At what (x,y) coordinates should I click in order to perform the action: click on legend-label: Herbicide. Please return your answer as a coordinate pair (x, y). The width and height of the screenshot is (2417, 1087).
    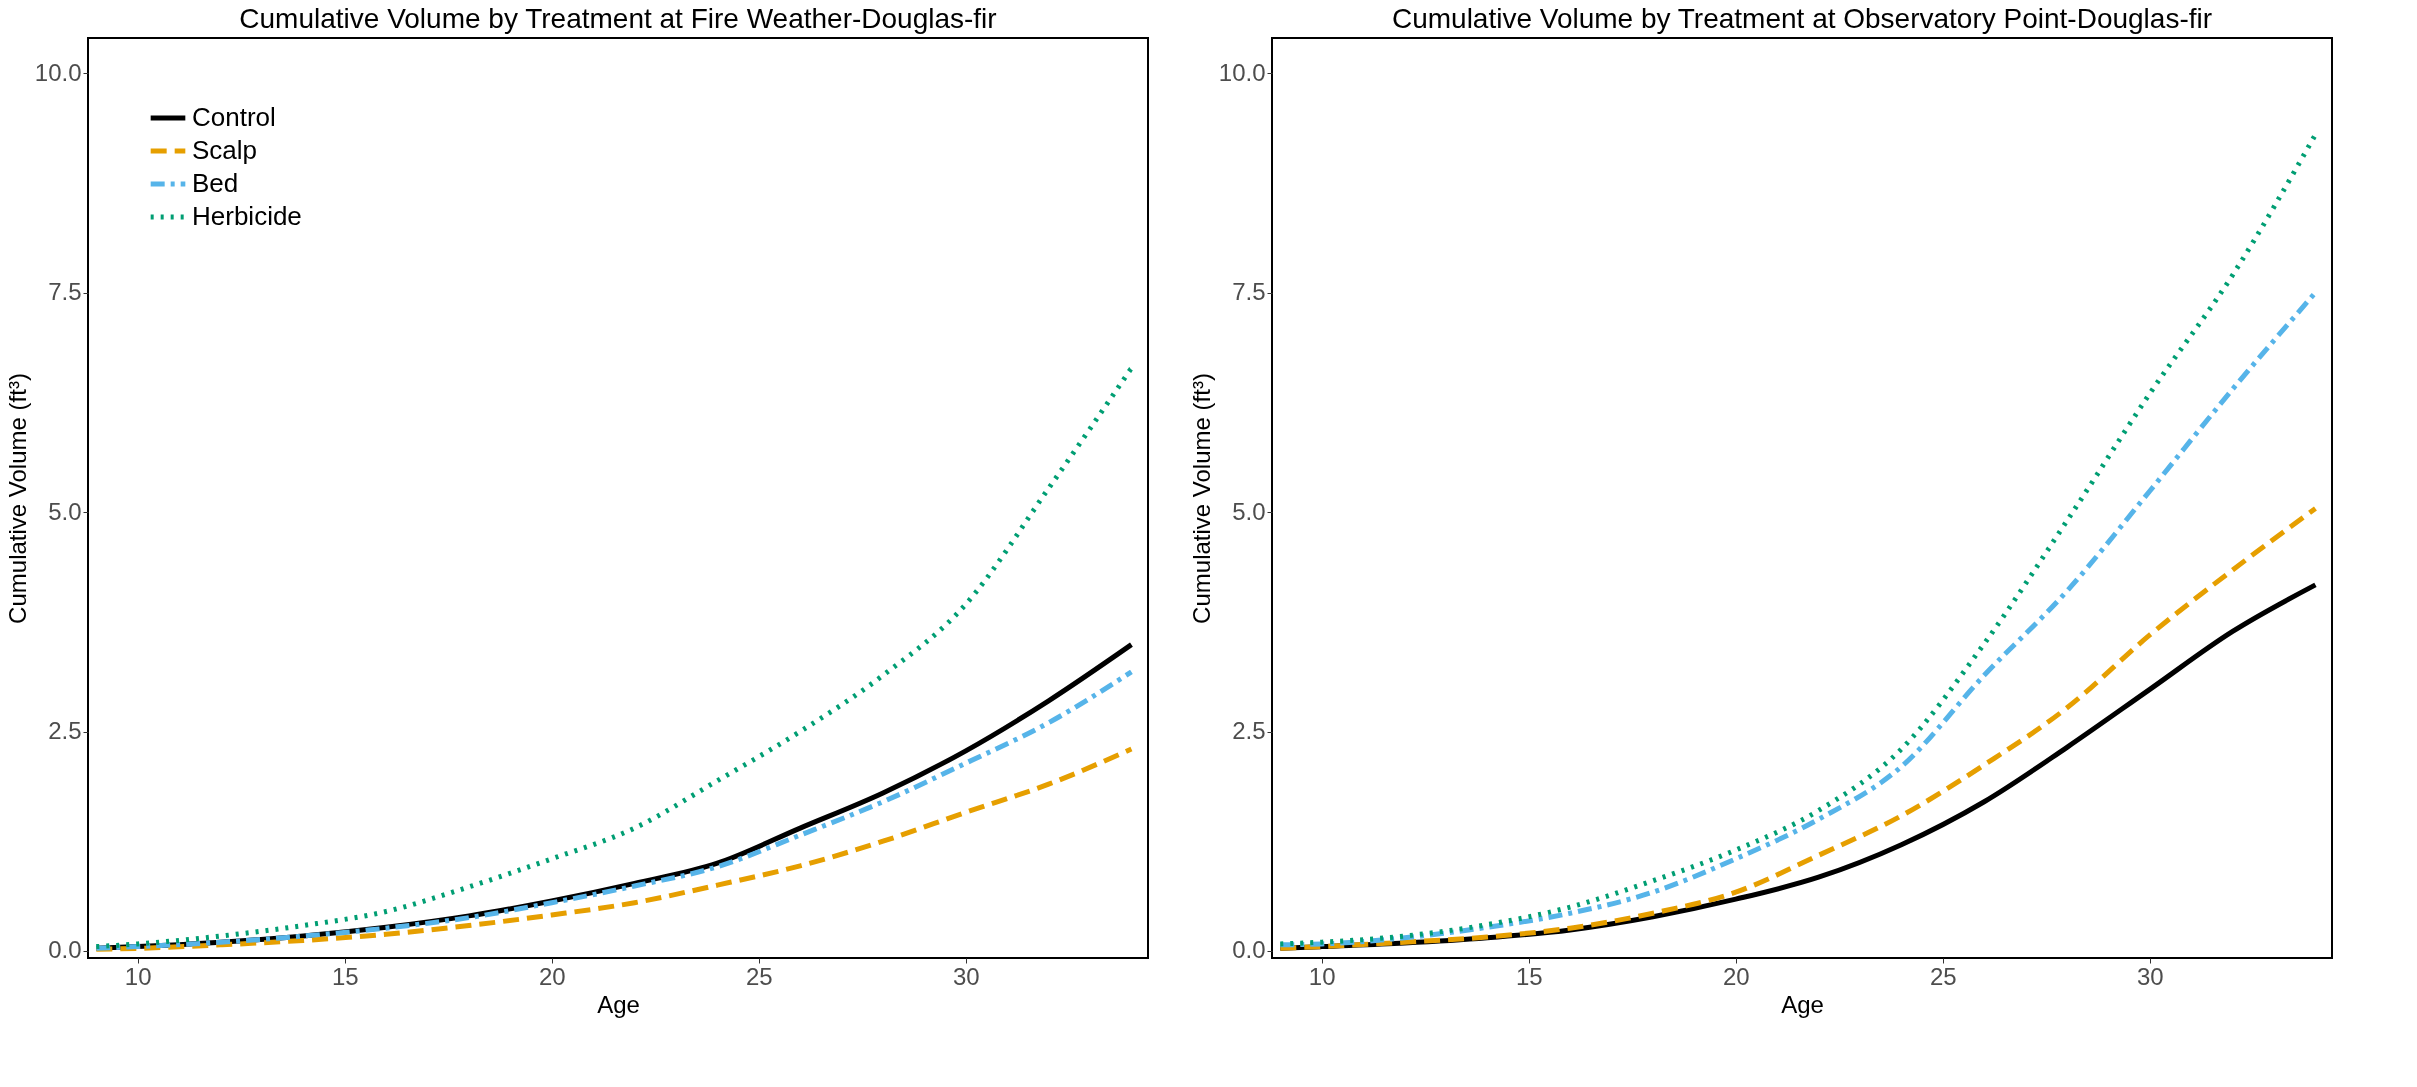
    Looking at the image, I should click on (247, 216).